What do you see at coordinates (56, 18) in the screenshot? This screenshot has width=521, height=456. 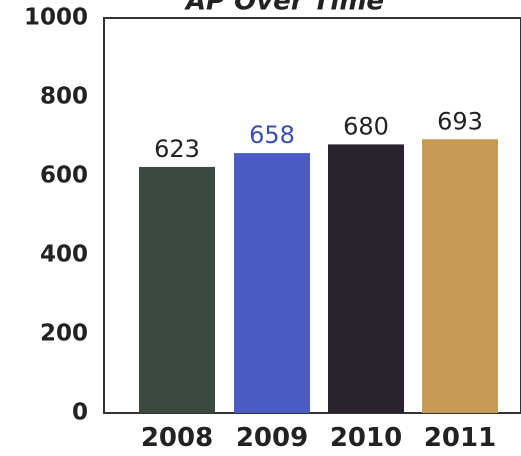 I see `y-tick-label: 1000` at bounding box center [56, 18].